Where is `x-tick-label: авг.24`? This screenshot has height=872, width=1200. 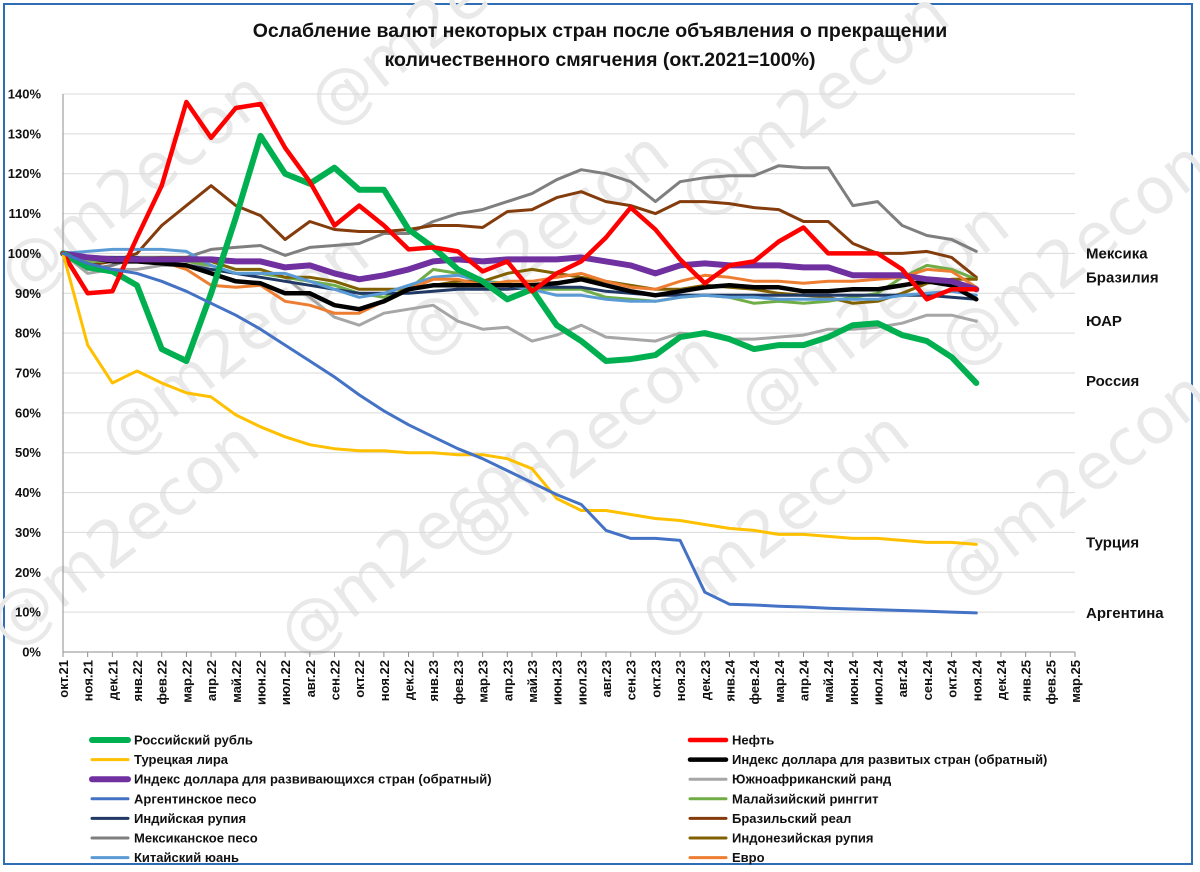 x-tick-label: авг.24 is located at coordinates (902, 678).